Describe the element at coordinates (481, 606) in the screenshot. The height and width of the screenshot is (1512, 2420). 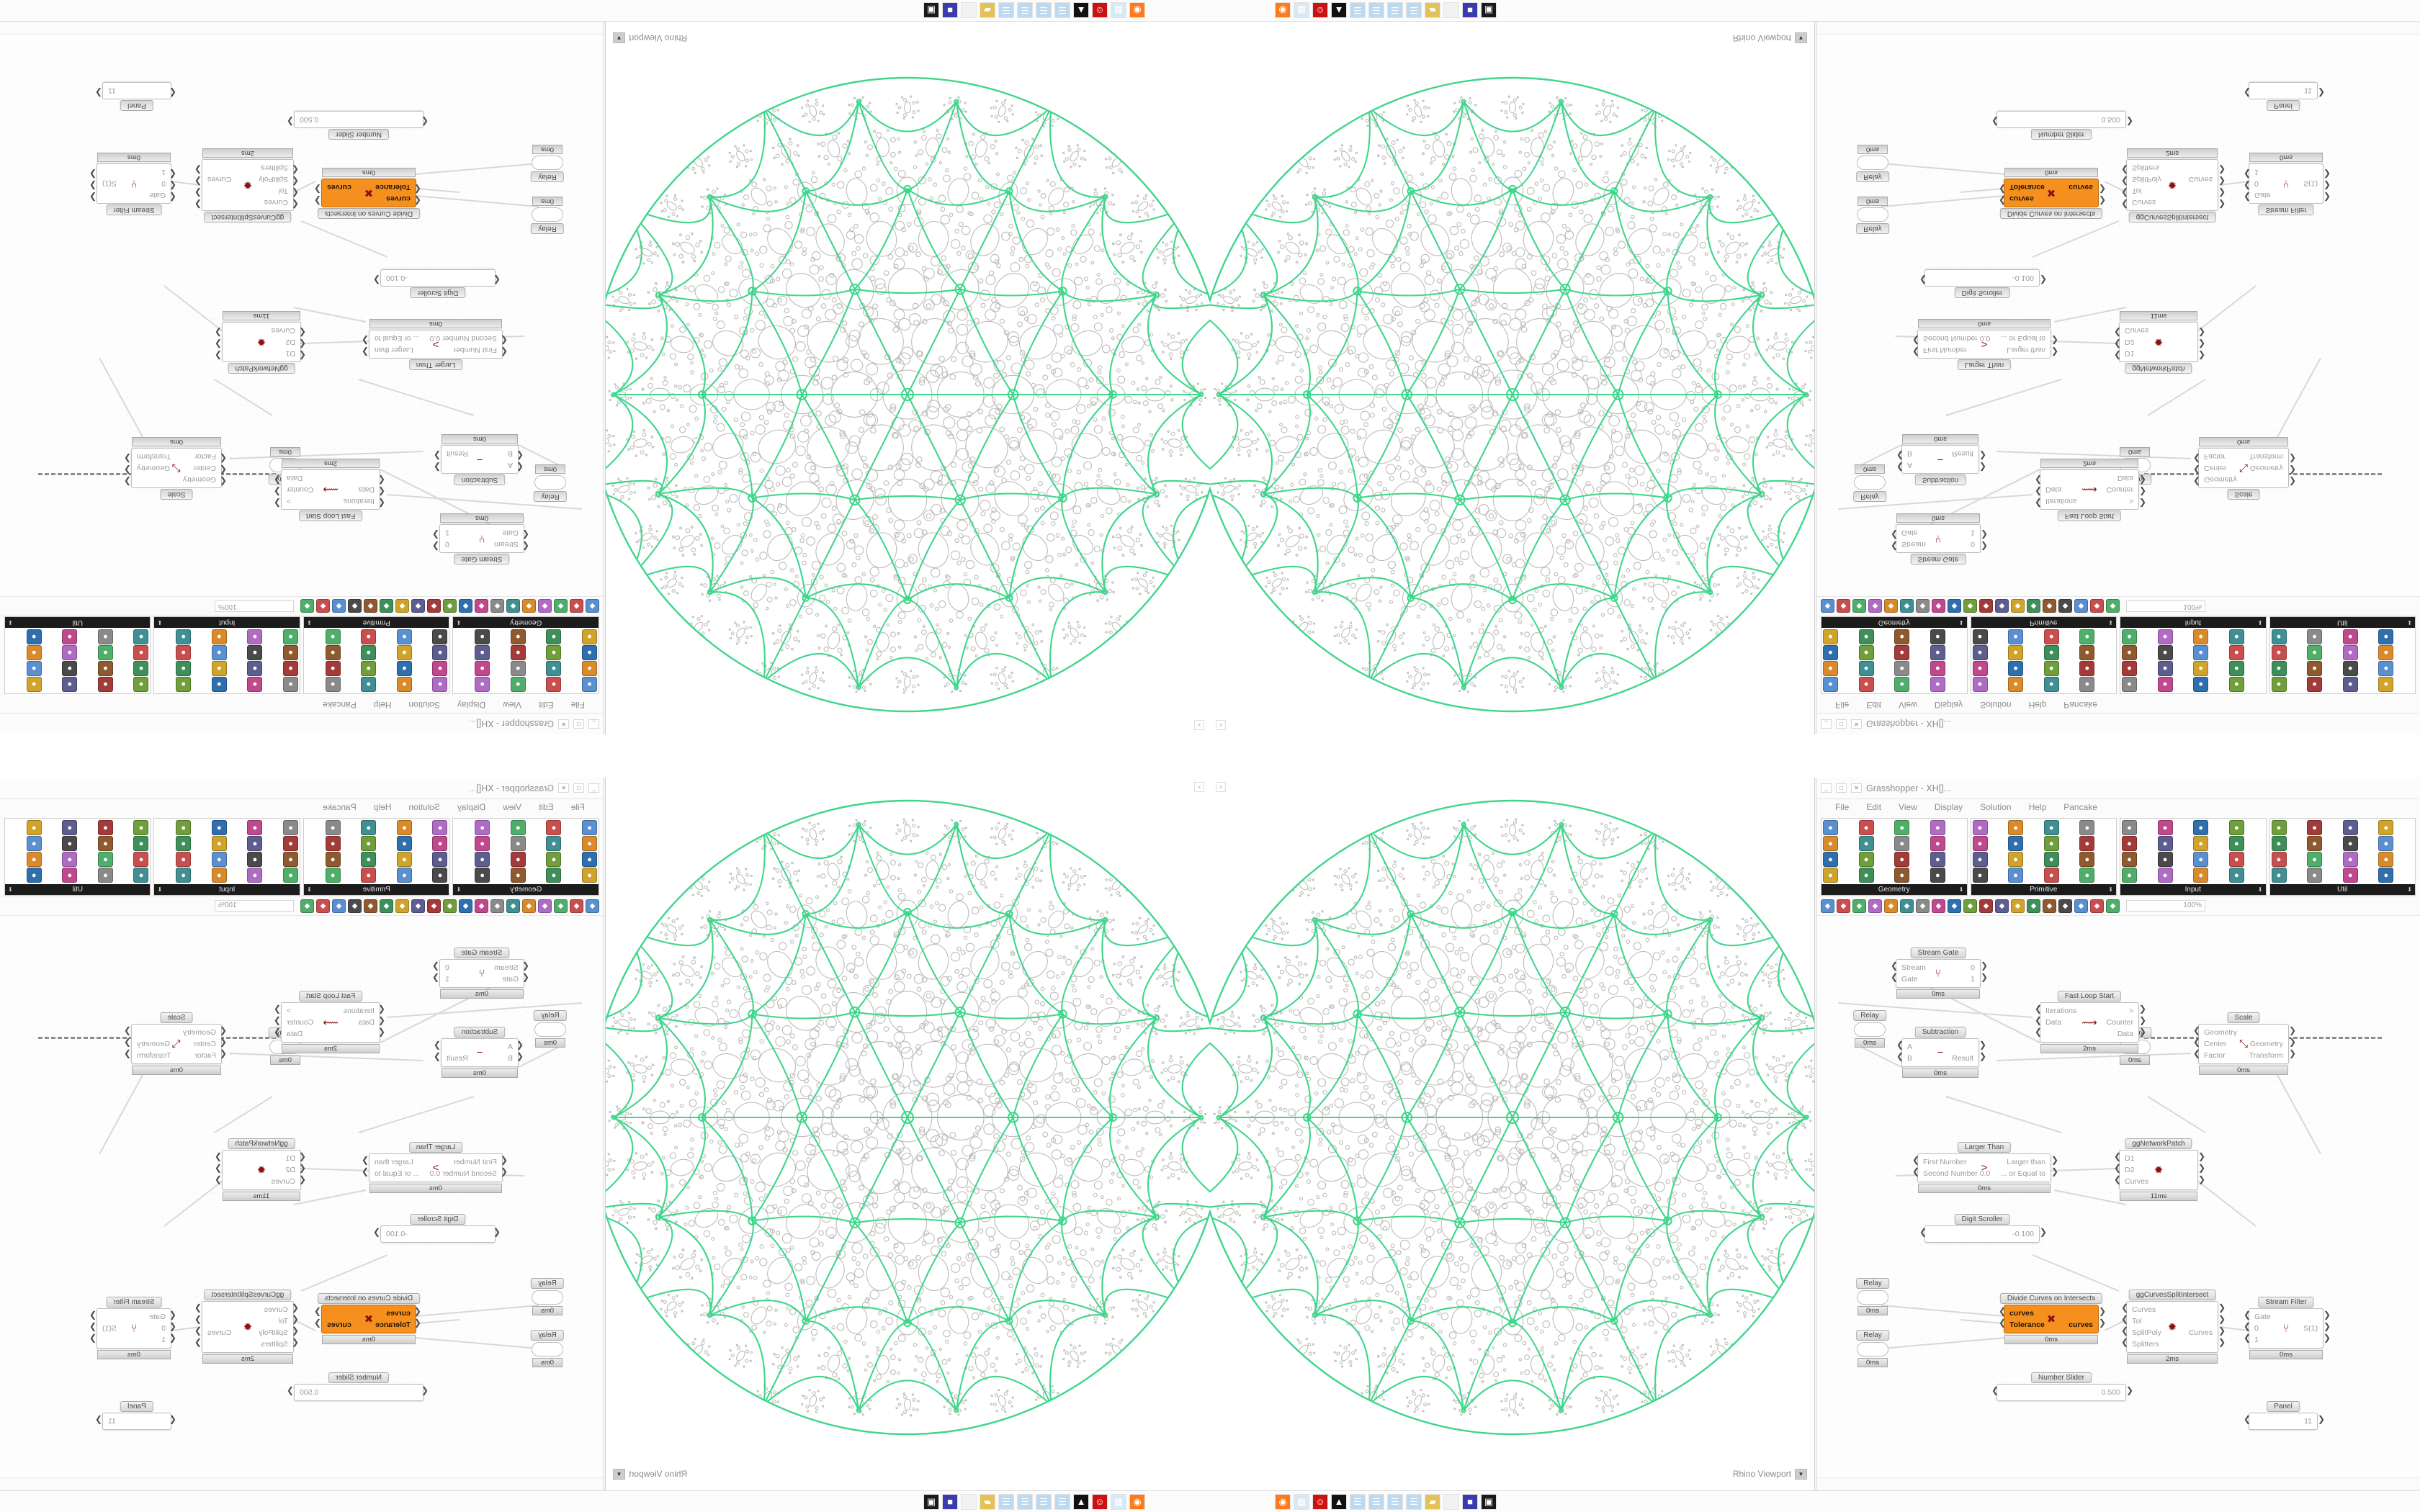
I see `shade-icon: ◆` at that location.